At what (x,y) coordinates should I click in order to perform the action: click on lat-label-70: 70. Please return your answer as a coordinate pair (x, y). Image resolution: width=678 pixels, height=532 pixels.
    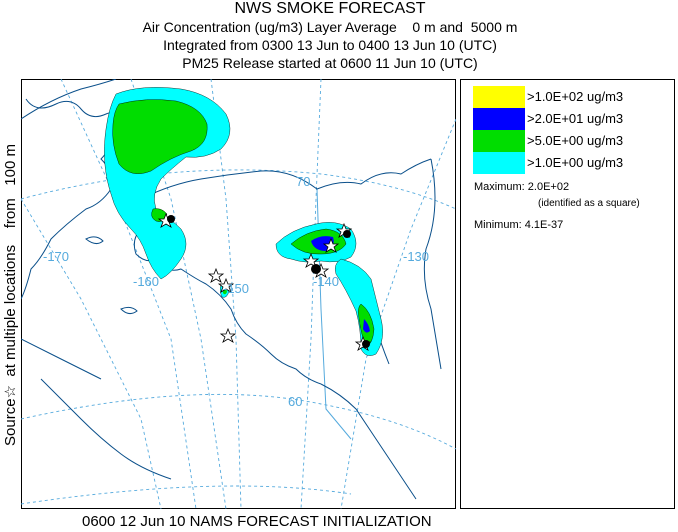
    Looking at the image, I should click on (303, 181).